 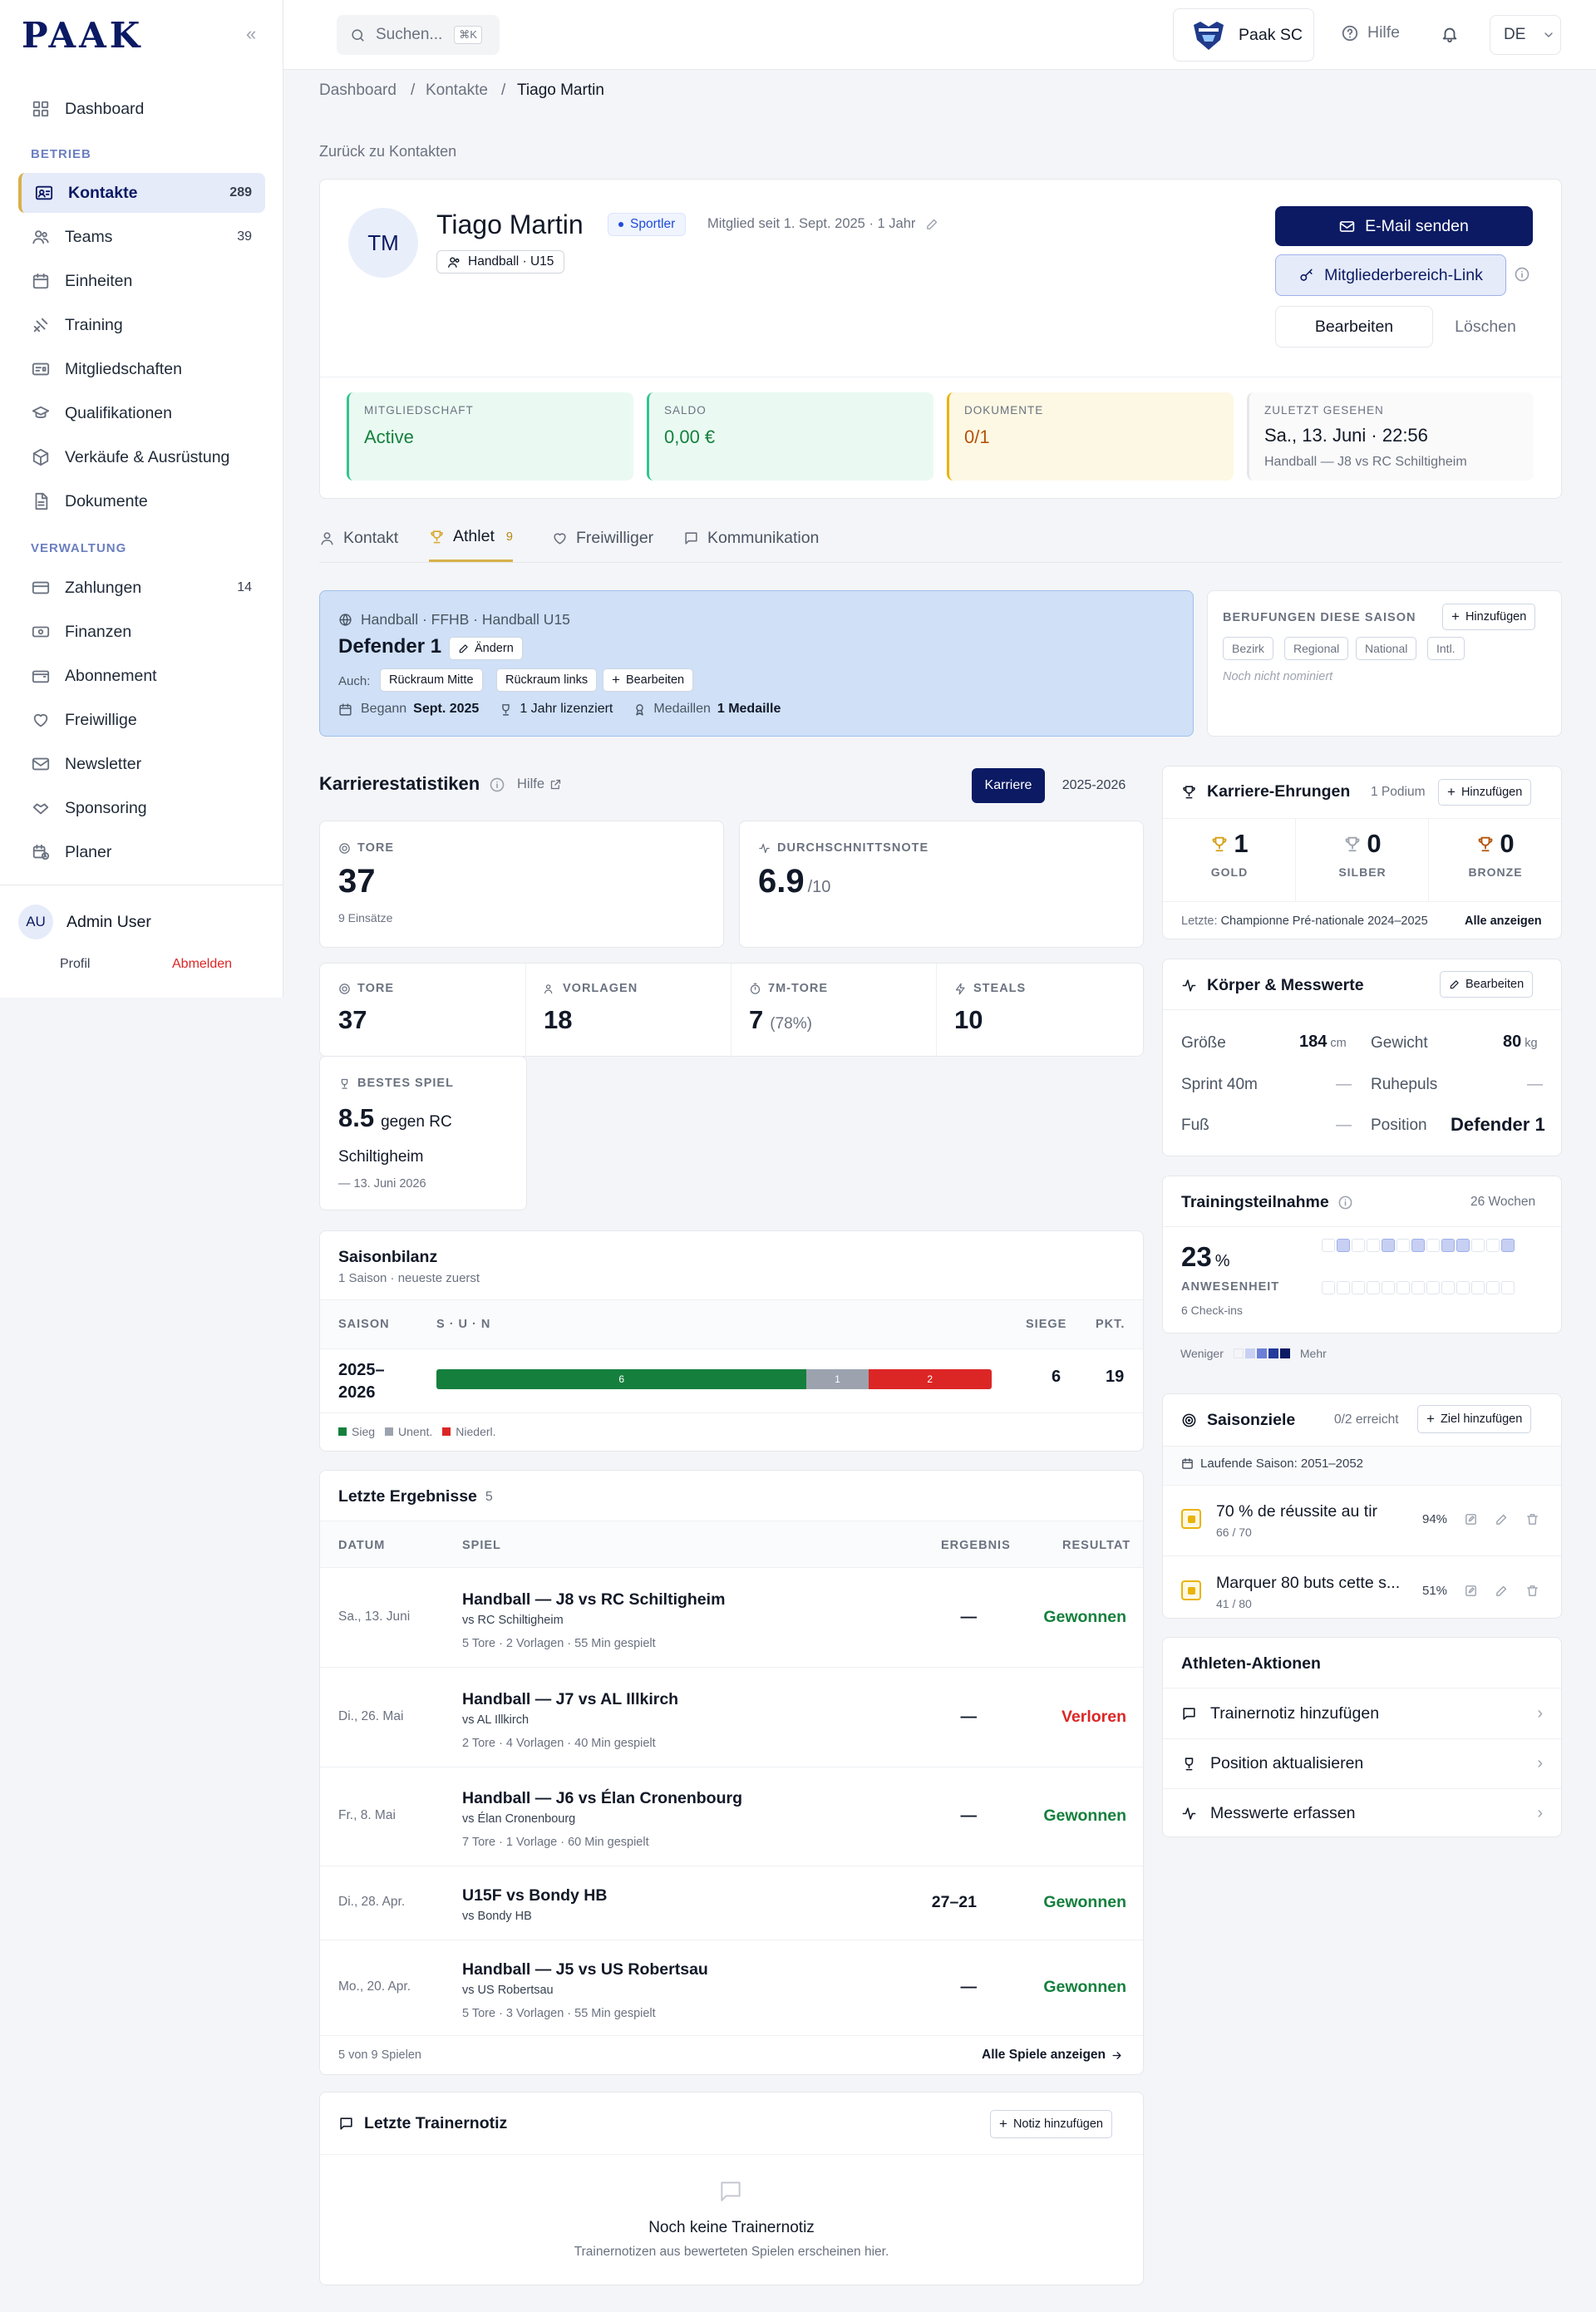 I want to click on help-button: Hilfe, so click(x=1370, y=32).